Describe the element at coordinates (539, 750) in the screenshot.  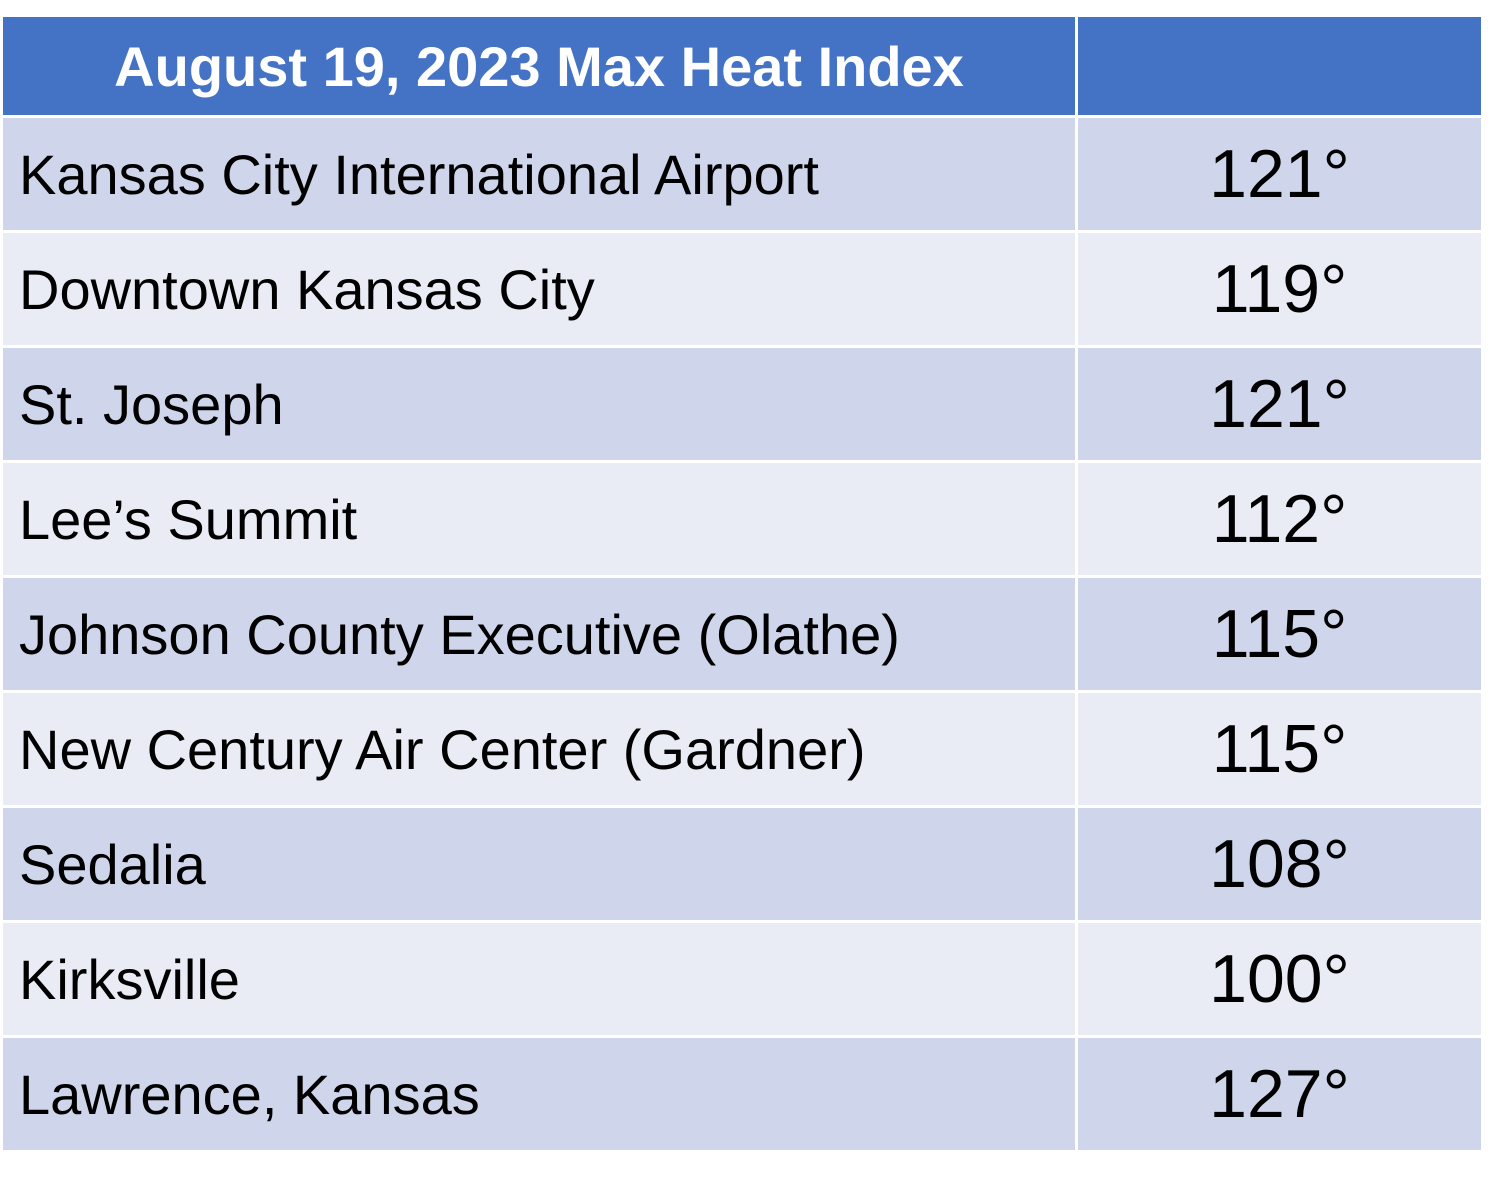
I see `location-cell: New Century Air Center (Gardner)` at that location.